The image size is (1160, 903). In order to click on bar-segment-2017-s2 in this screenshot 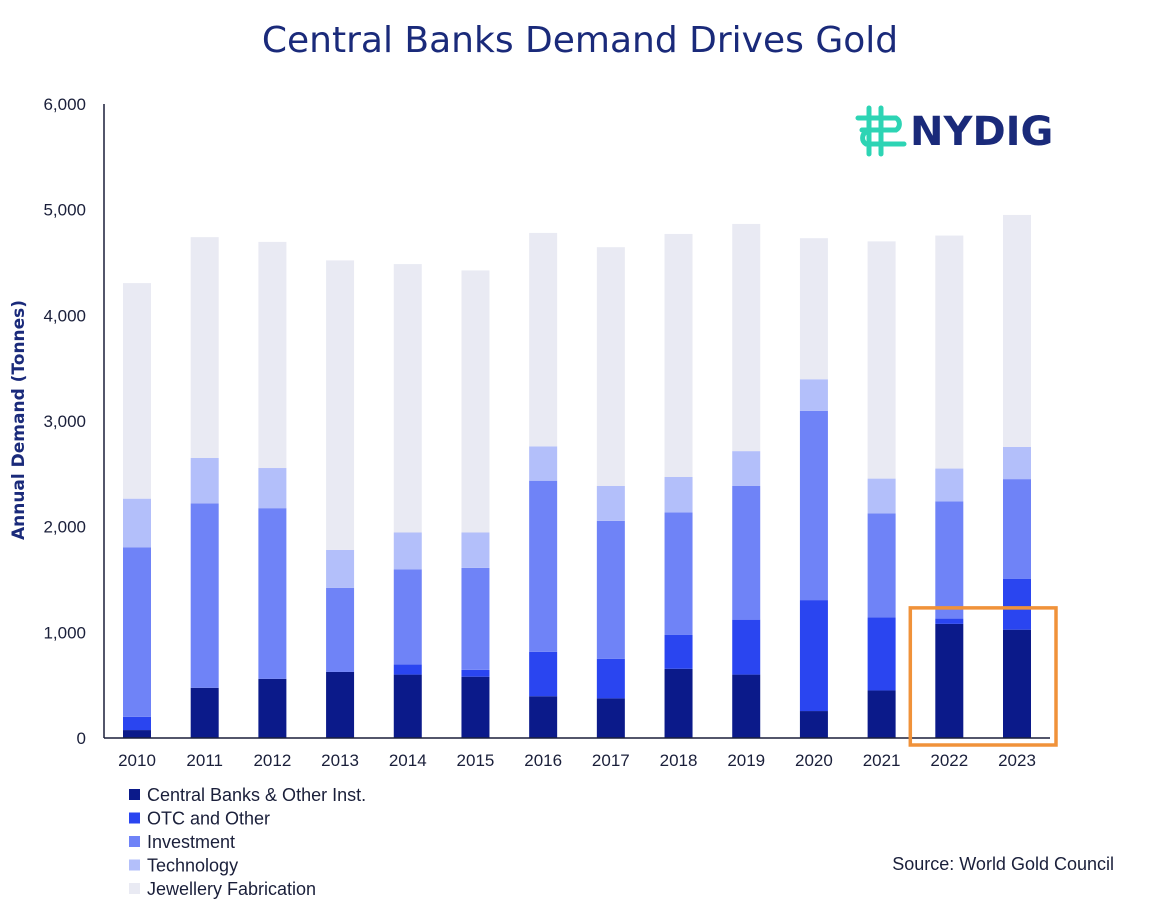, I will do `click(610, 589)`.